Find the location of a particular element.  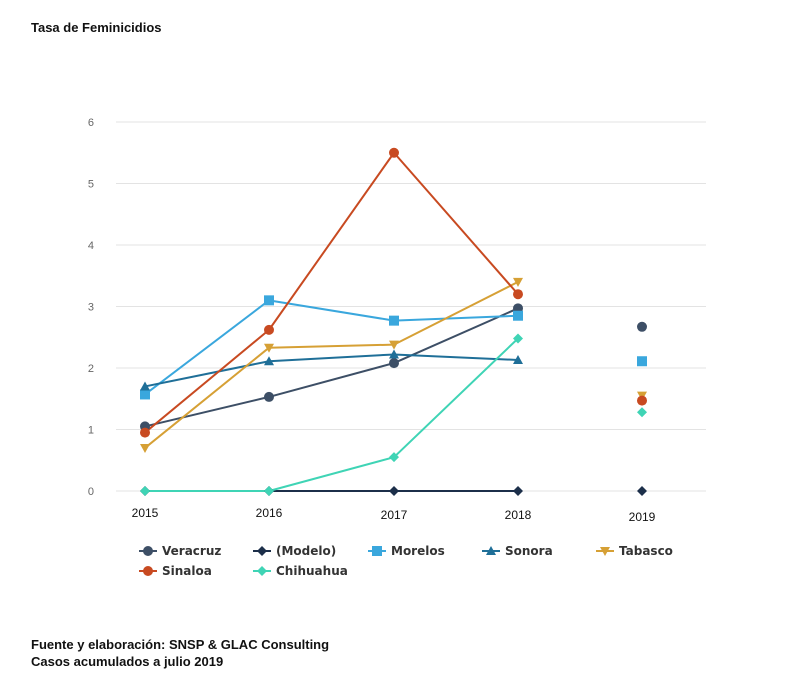

y-tick-label: 1 is located at coordinates (91, 431).